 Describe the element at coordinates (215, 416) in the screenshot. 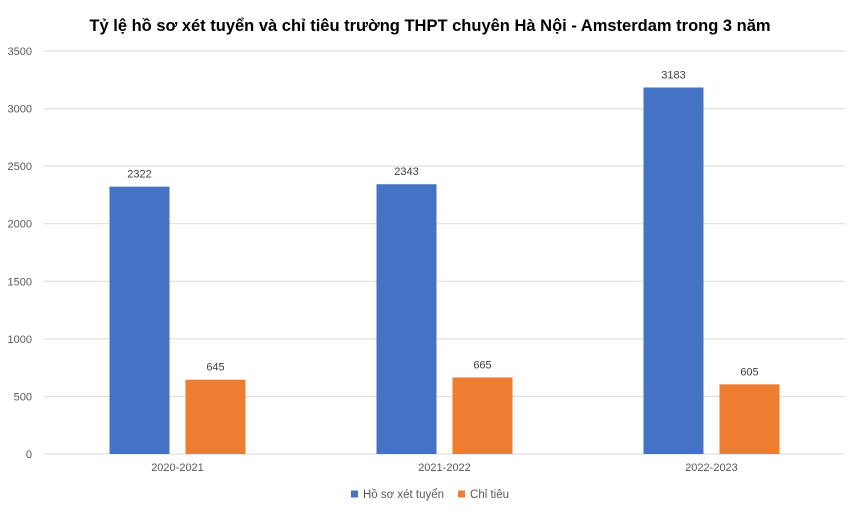

I see `bar-chi-tieu-2020-2021` at that location.